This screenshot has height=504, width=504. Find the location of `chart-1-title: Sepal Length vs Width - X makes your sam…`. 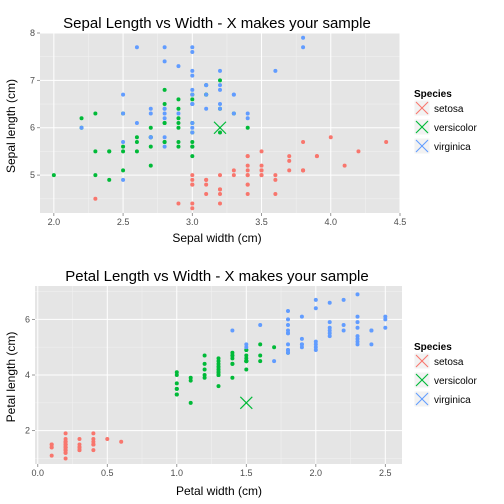

chart-1-title: Sepal Length vs Width - X makes your sam… is located at coordinates (217, 23).